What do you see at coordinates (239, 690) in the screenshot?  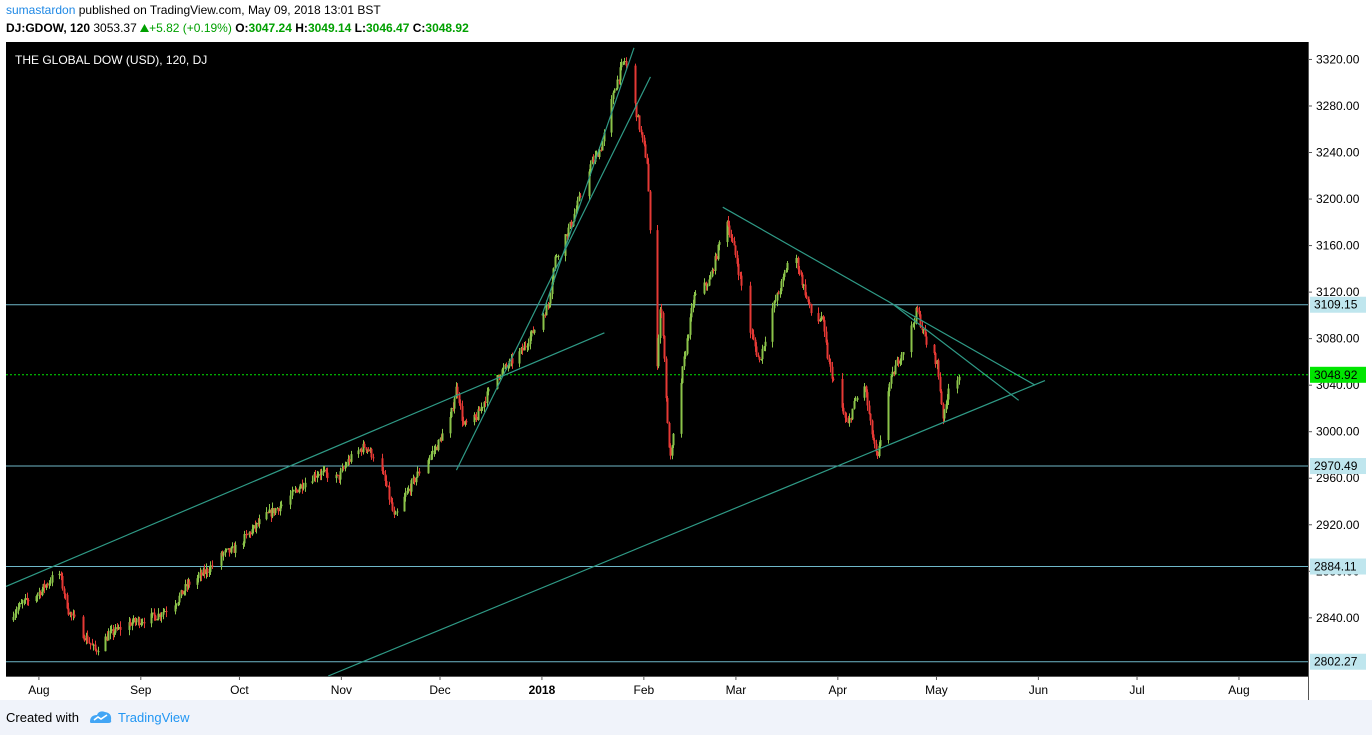 I see `time-tick-label: Oct` at bounding box center [239, 690].